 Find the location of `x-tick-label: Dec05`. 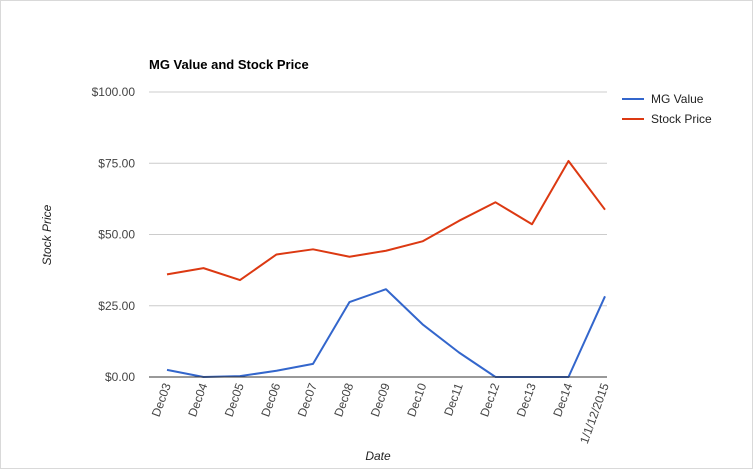

x-tick-label: Dec05 is located at coordinates (234, 400).